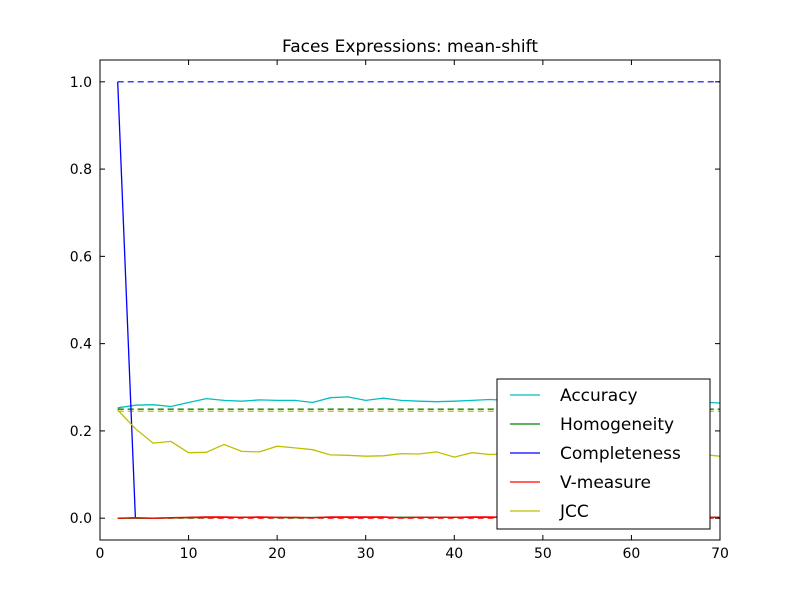 The image size is (800, 600). I want to click on x-tick-label: 40, so click(454, 554).